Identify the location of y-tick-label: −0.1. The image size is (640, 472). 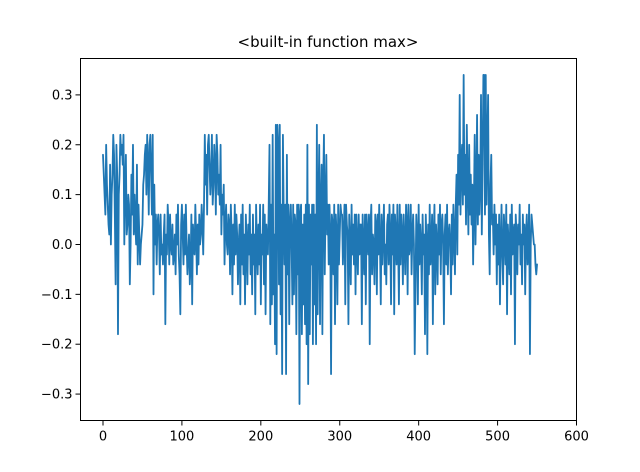
(57, 295).